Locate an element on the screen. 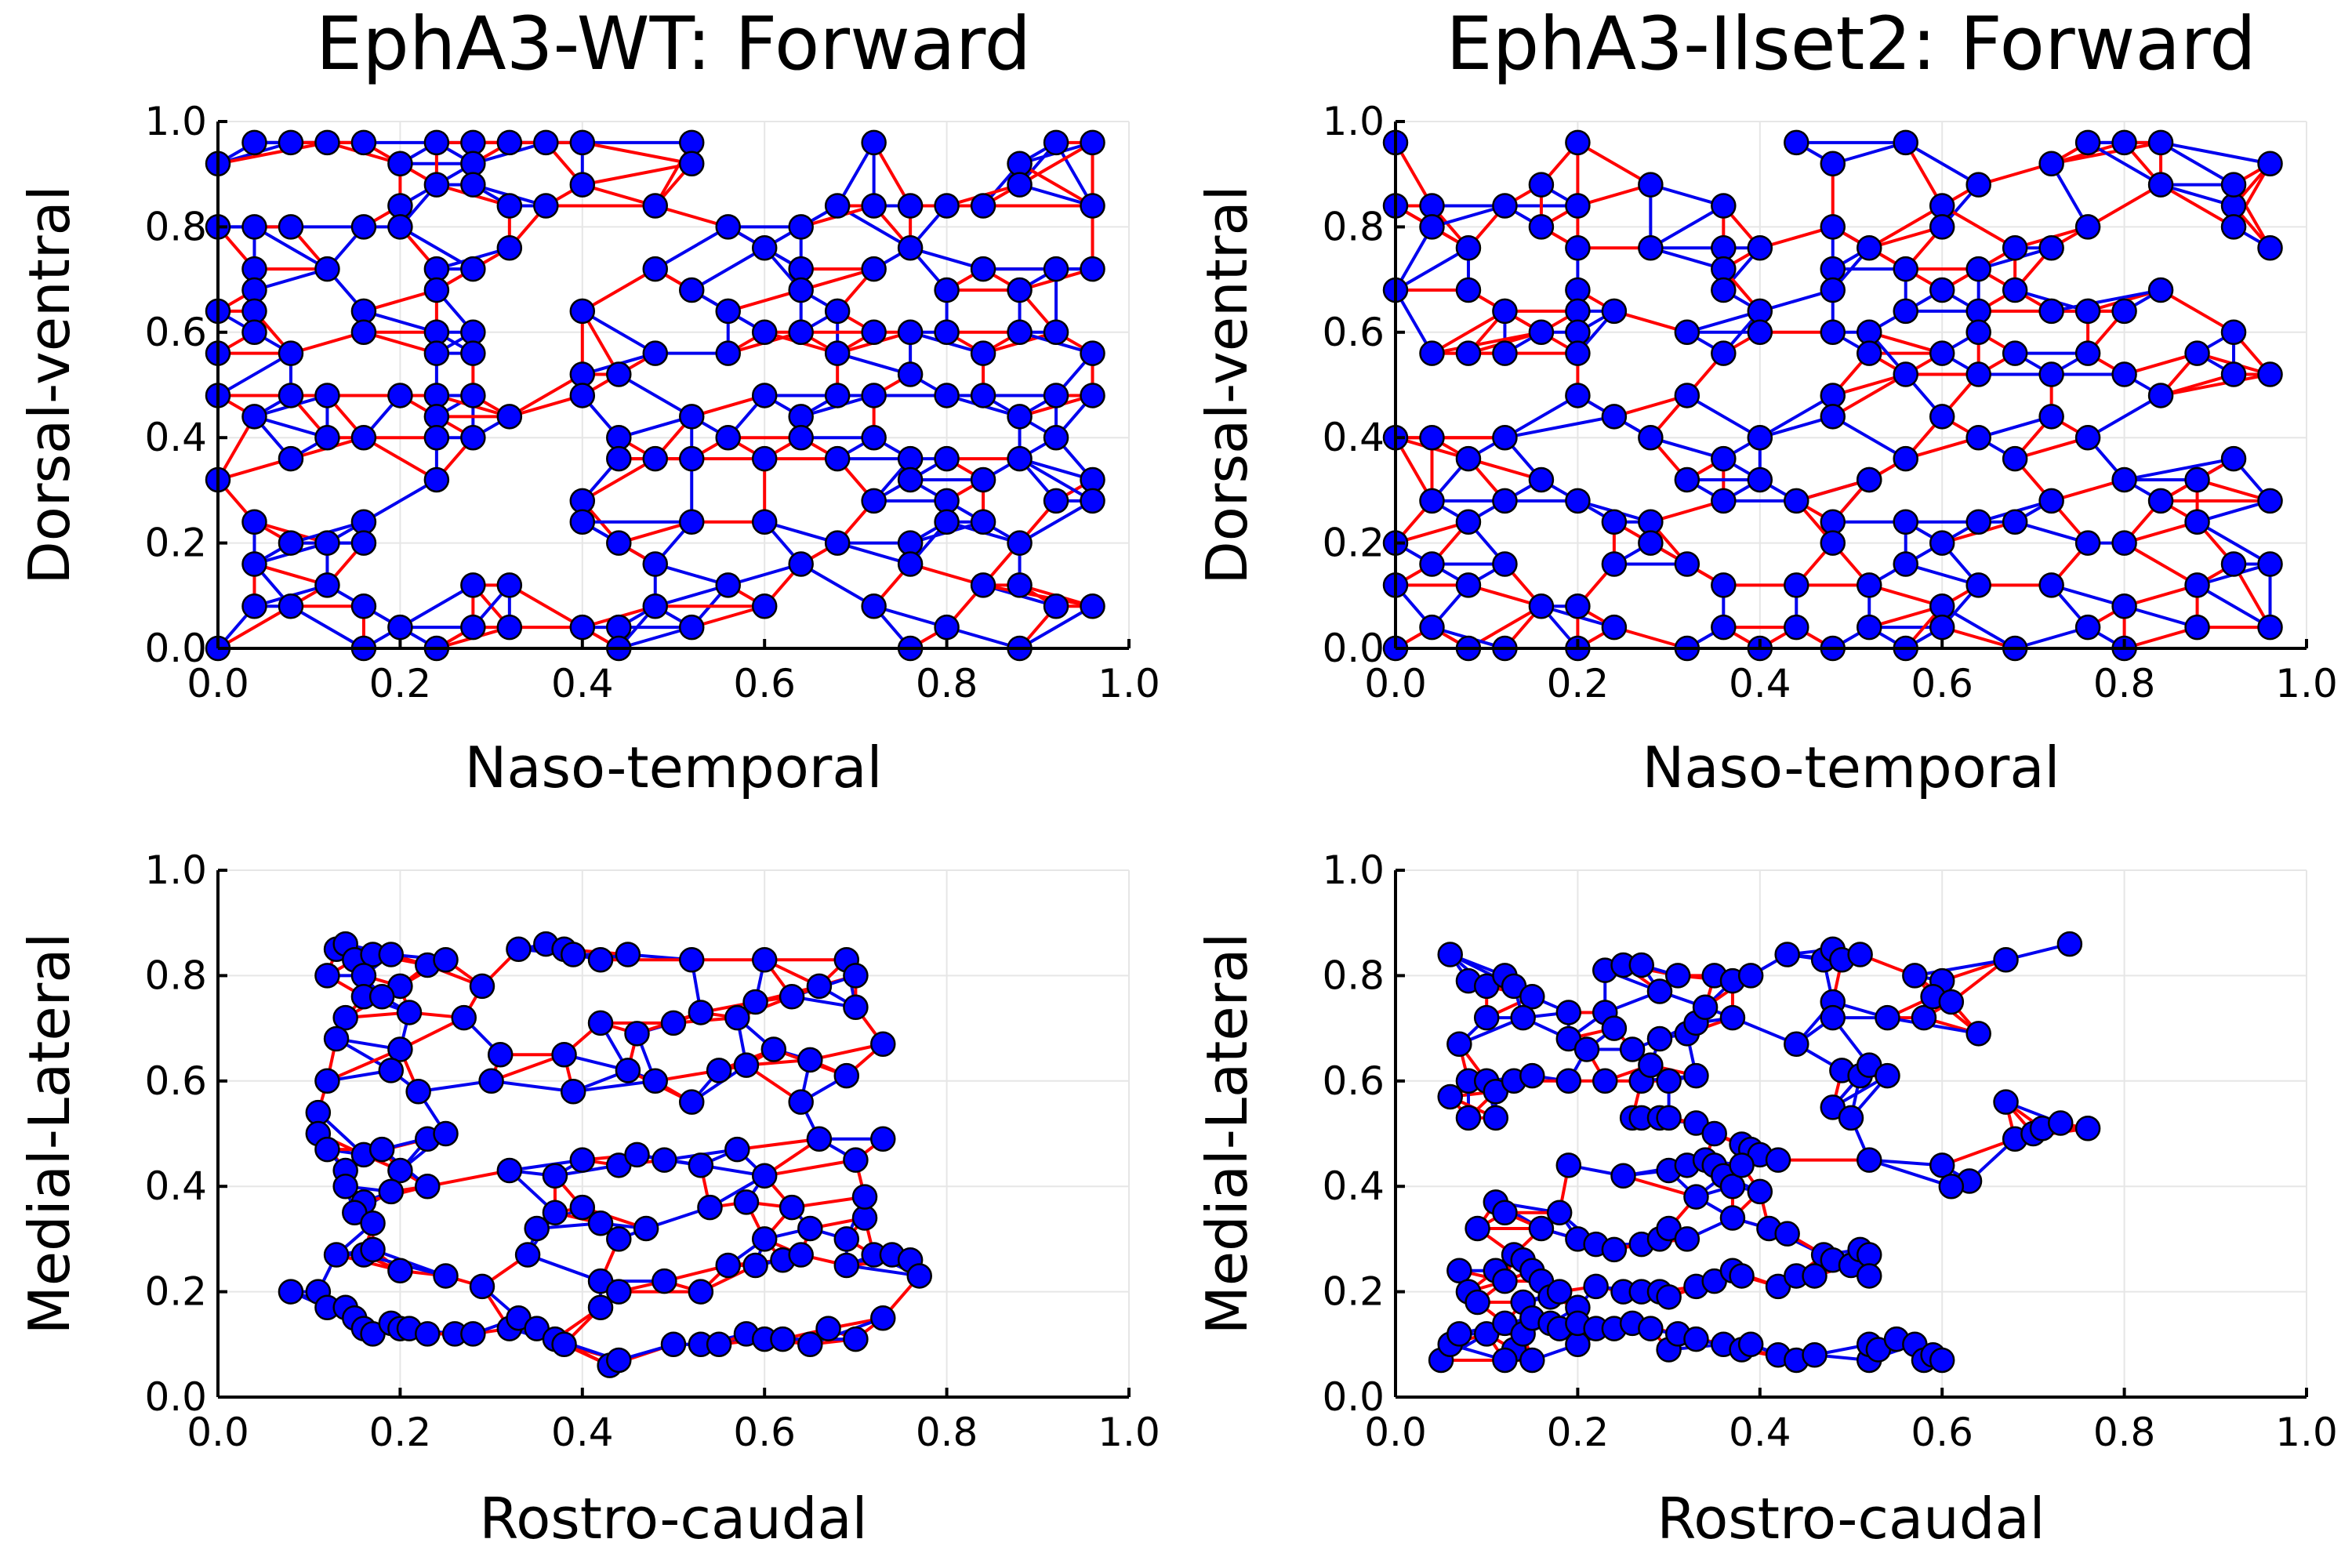 This screenshot has width=2352, height=1568. x-axis-label: Naso-temporal is located at coordinates (673, 767).